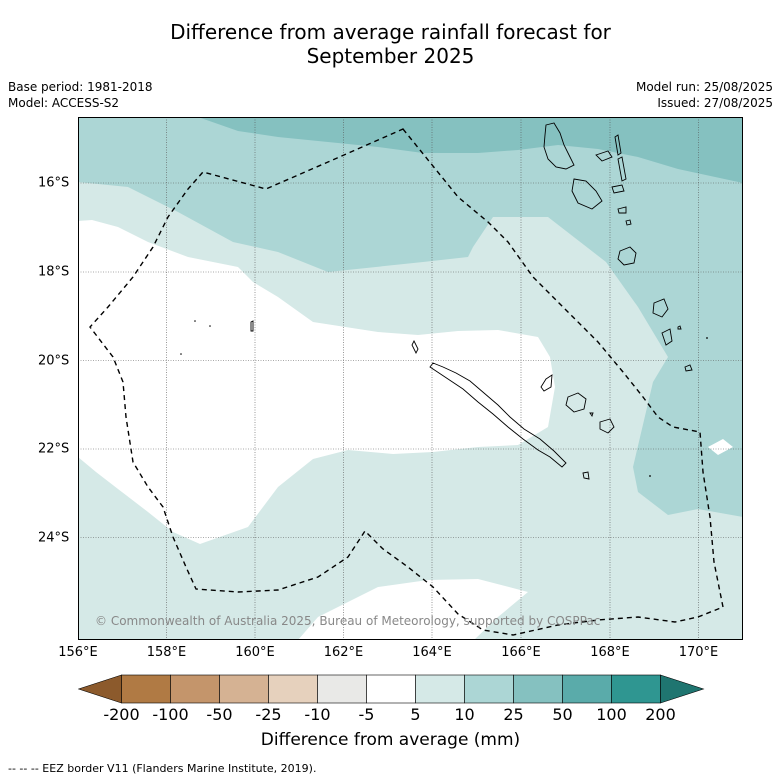 Image resolution: width=781 pixels, height=781 pixels. Describe the element at coordinates (64, 103) in the screenshot. I see `model-name: Model: ACCESS-S2` at that location.